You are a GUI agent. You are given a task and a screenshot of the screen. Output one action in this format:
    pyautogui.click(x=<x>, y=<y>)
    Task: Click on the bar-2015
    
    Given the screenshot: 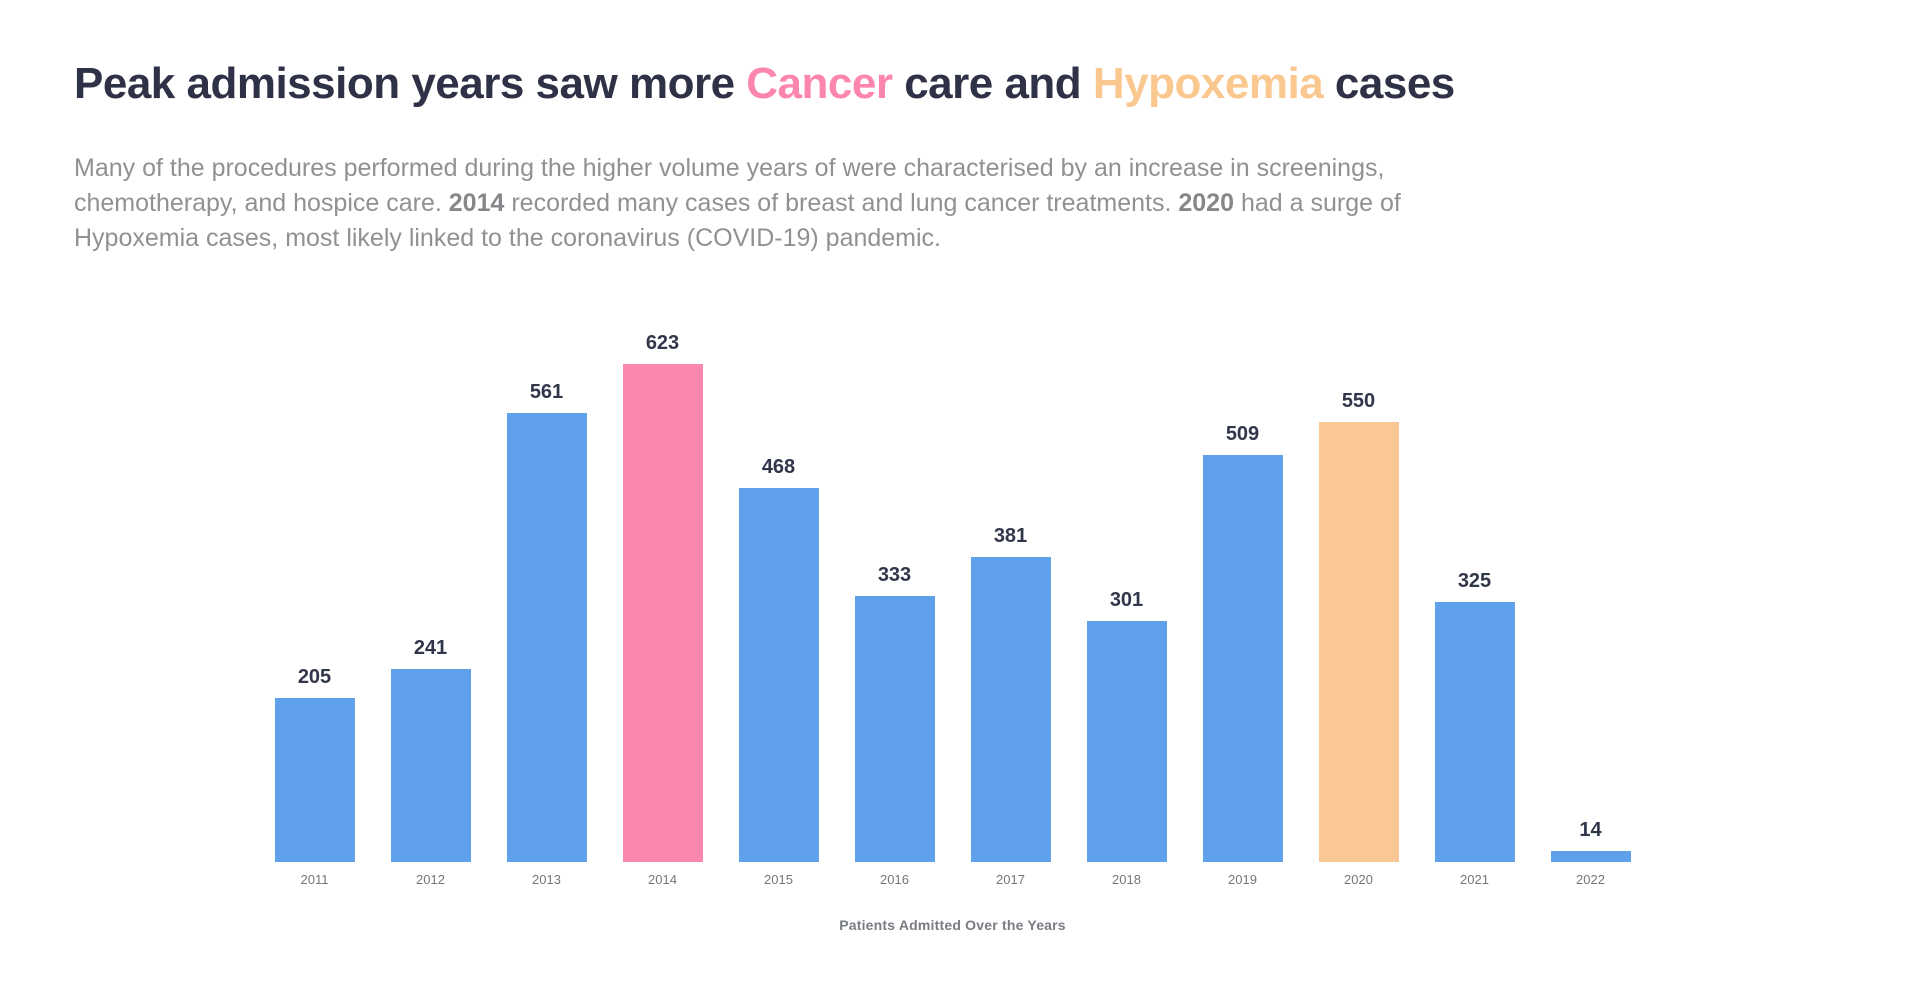 What is the action you would take?
    pyautogui.click(x=778, y=674)
    